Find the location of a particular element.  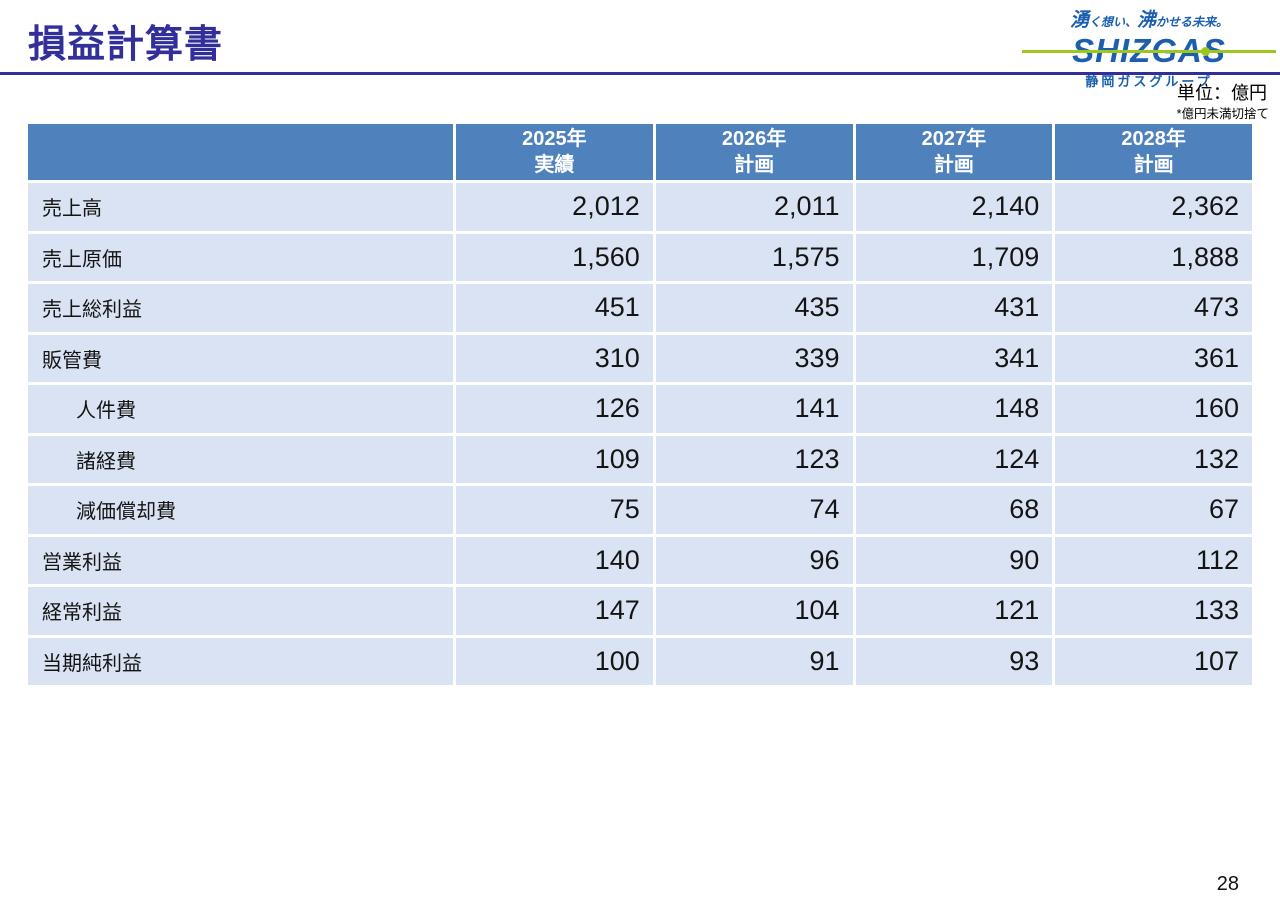

cell-value: 132 is located at coordinates (1153, 459).